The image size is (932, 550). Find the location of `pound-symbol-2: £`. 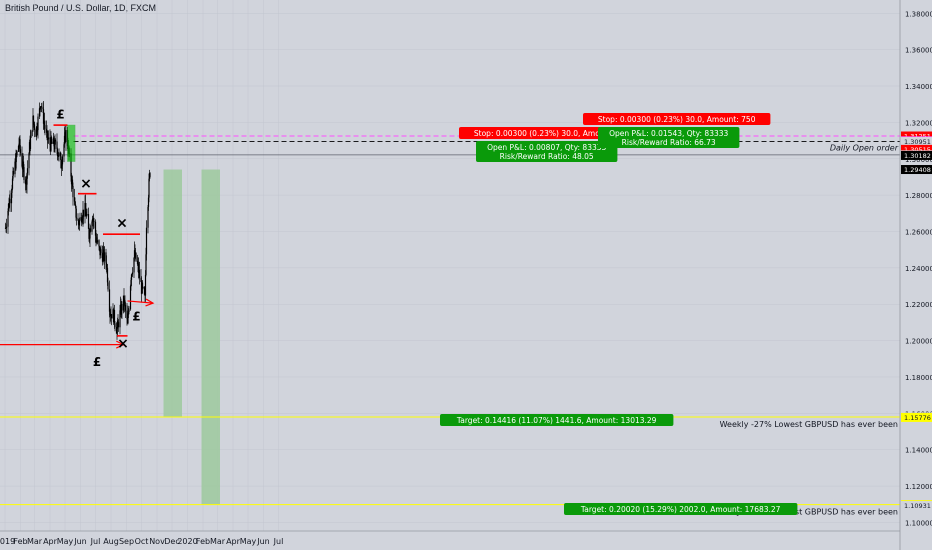

pound-symbol-2: £ is located at coordinates (136, 317).